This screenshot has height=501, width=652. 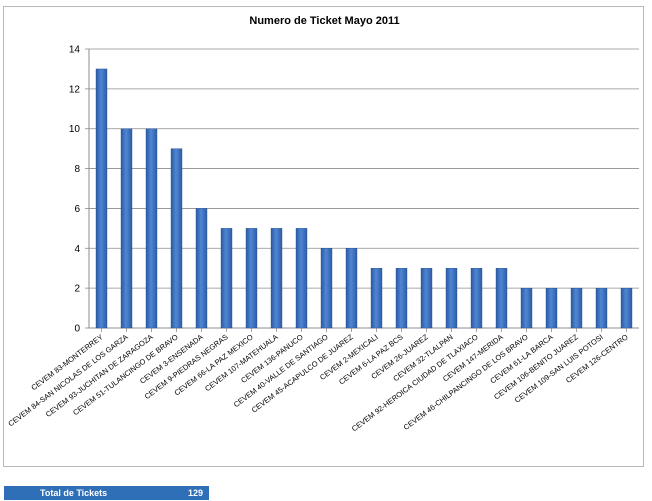 What do you see at coordinates (75, 129) in the screenshot?
I see `y-tick-label: 10` at bounding box center [75, 129].